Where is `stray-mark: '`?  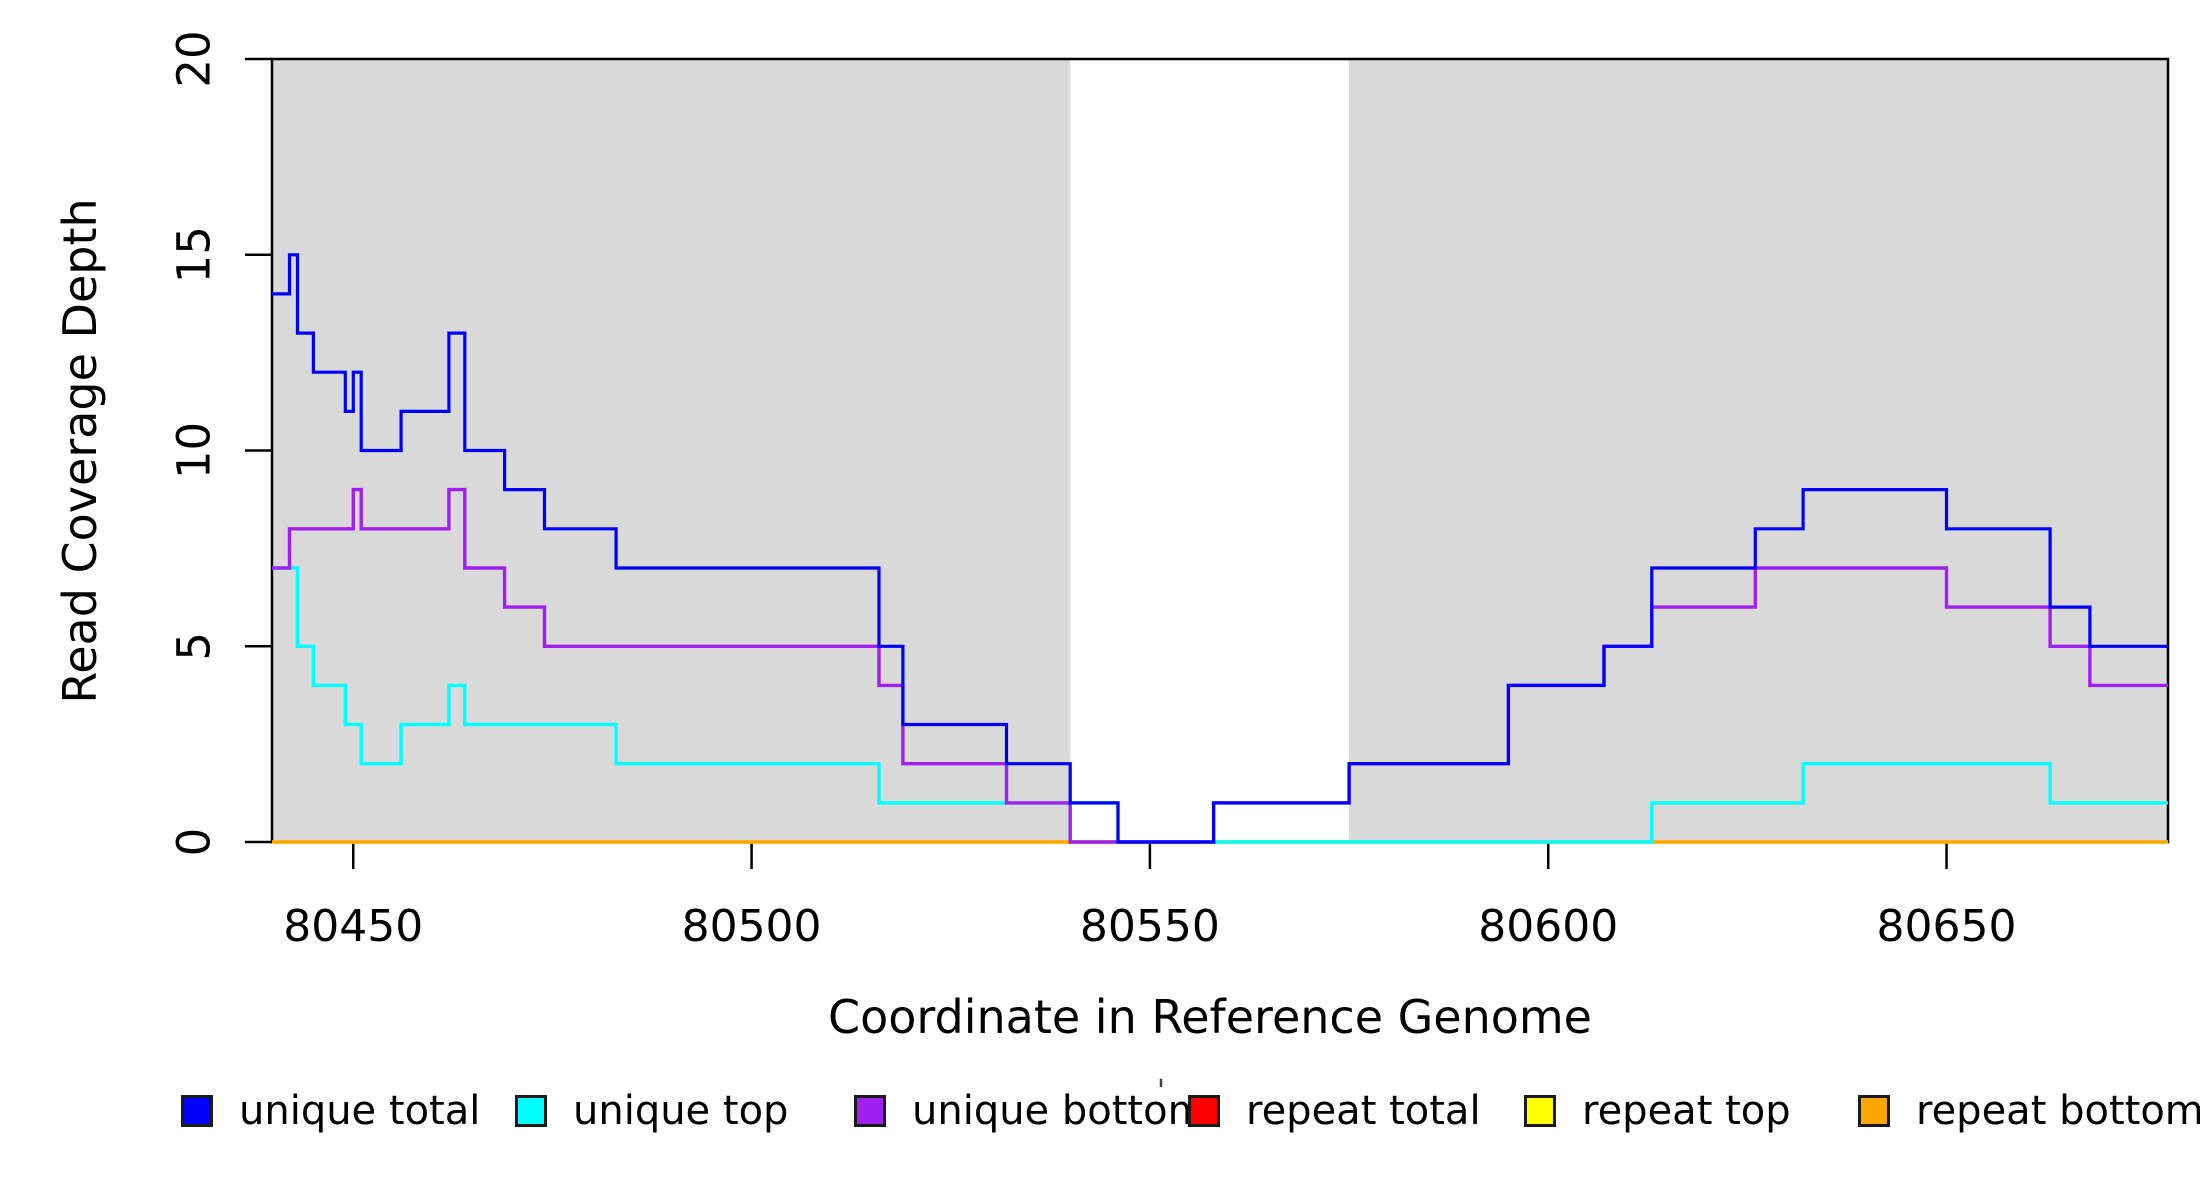
stray-mark: ' is located at coordinates (1161, 1091).